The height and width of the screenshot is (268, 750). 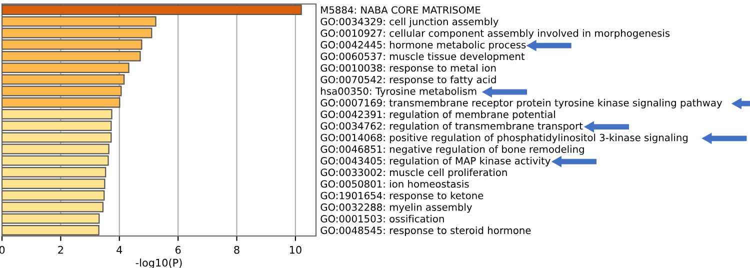 What do you see at coordinates (409, 23) in the screenshot?
I see `y-tick-label: GO:0034329: cell junction assembly` at bounding box center [409, 23].